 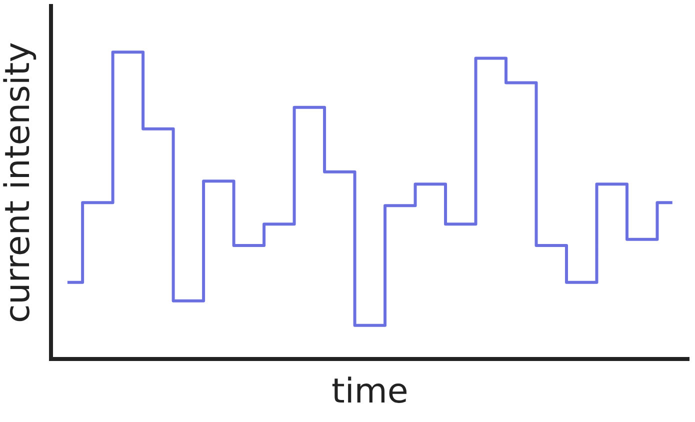 I want to click on x-axis-title: time, so click(x=369, y=391).